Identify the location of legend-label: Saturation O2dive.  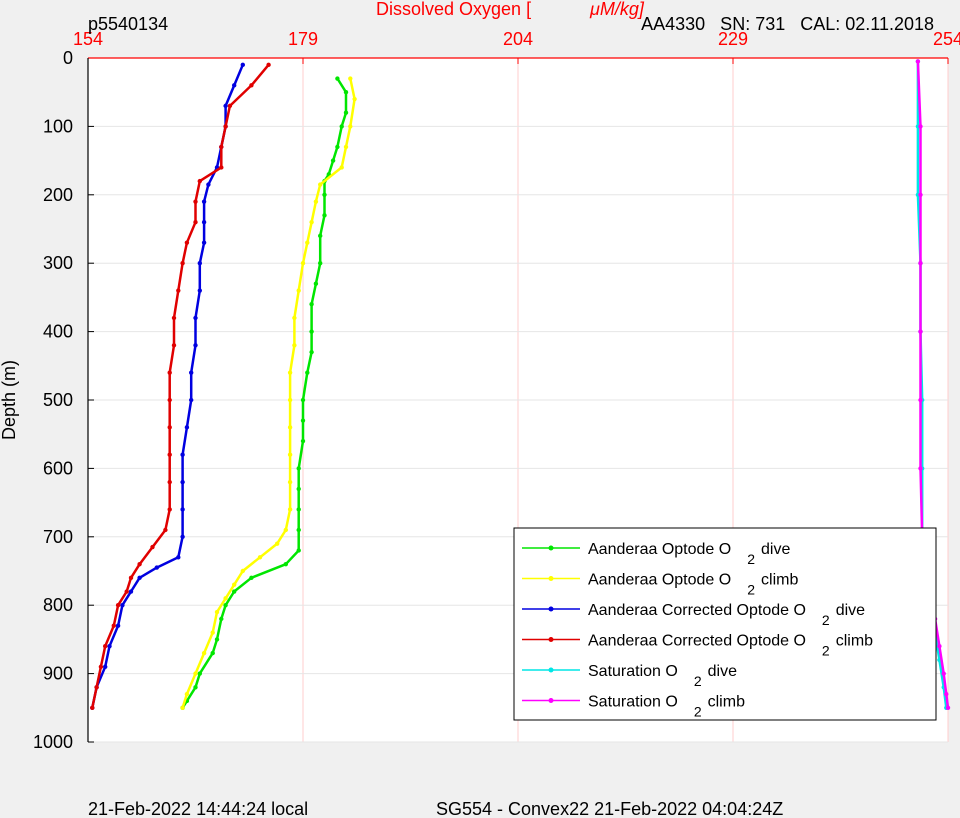
(662, 676).